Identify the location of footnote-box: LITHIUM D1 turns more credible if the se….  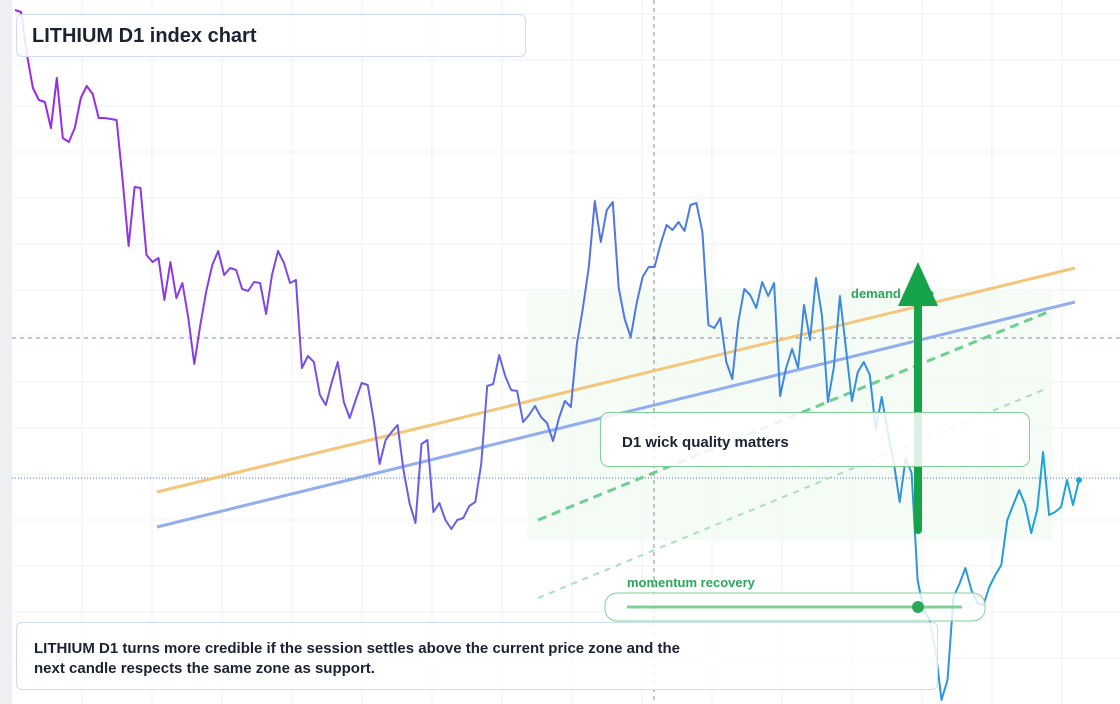
(477, 656).